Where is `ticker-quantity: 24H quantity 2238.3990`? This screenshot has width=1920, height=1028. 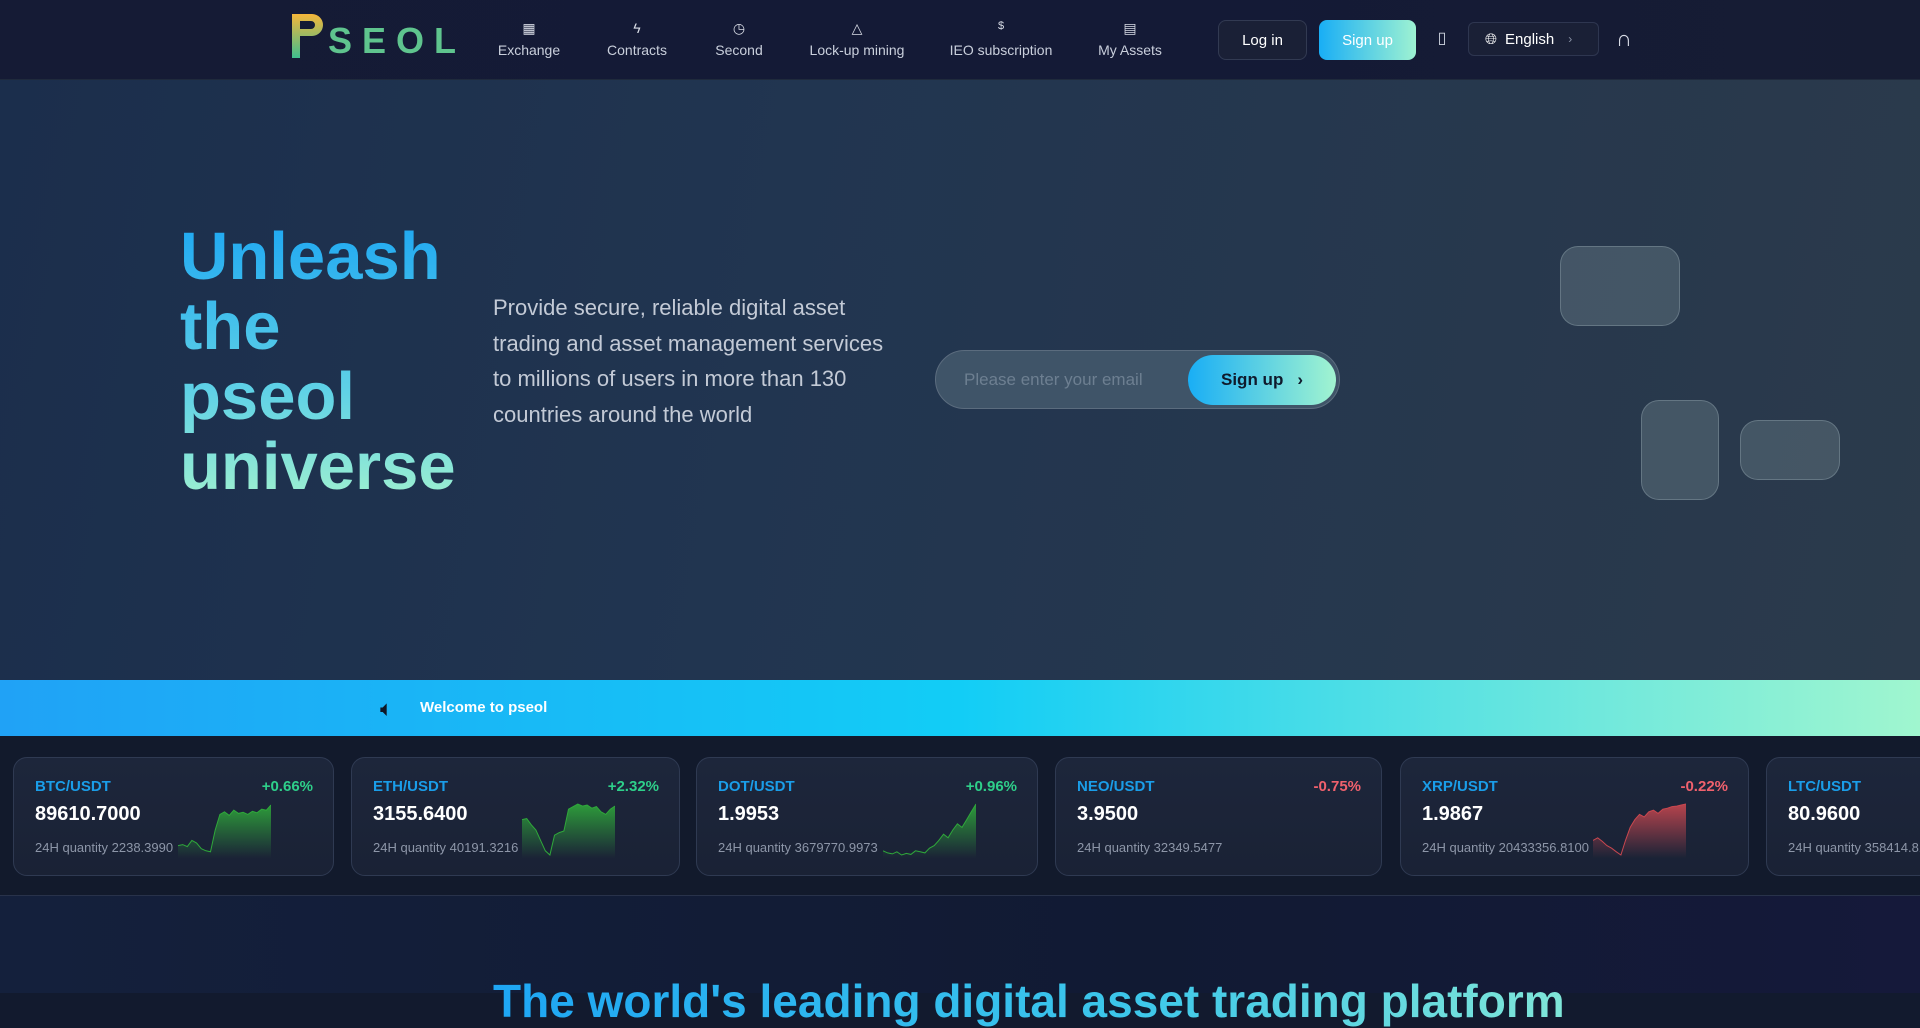
ticker-quantity: 24H quantity 2238.3990 is located at coordinates (104, 847).